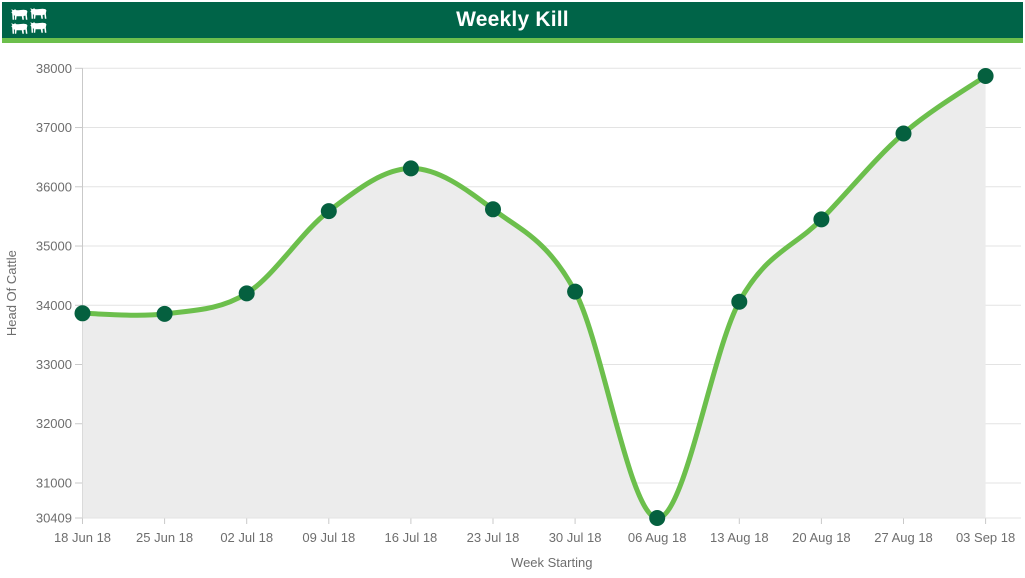 This screenshot has height=578, width=1025. What do you see at coordinates (328, 537) in the screenshot?
I see `x-tick-label: 09 Jul 18` at bounding box center [328, 537].